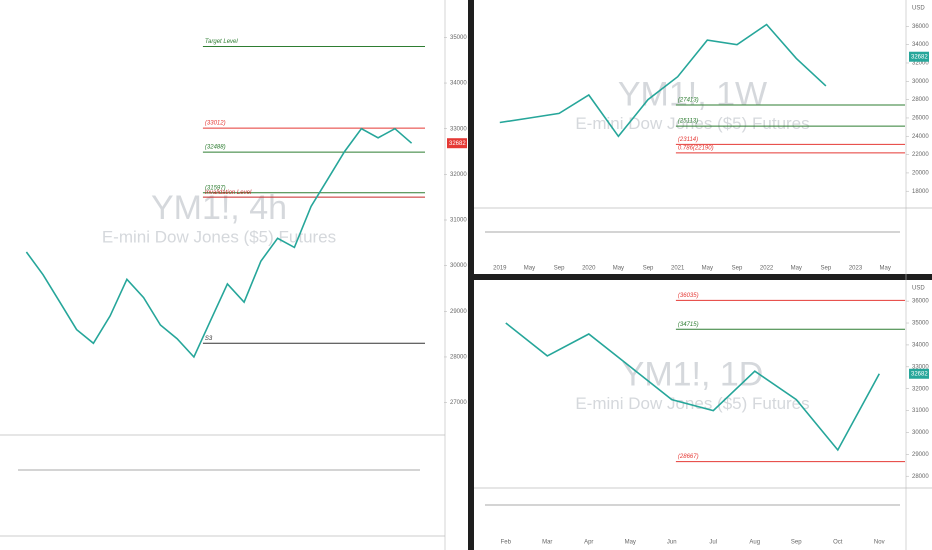 The width and height of the screenshot is (932, 550). What do you see at coordinates (856, 269) in the screenshot?
I see `x-tick-label: 2023` at bounding box center [856, 269].